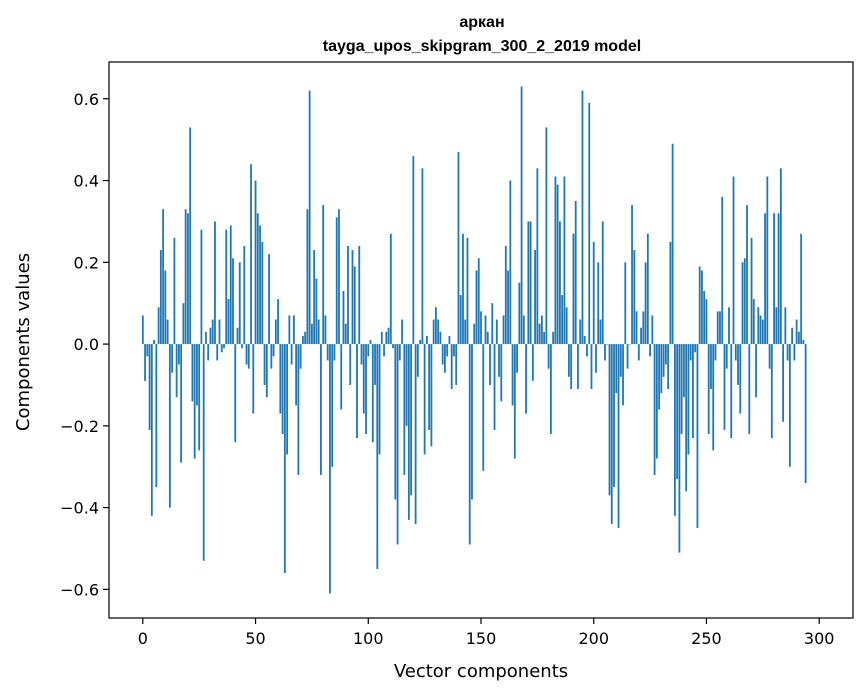 This screenshot has width=867, height=696. What do you see at coordinates (86, 262) in the screenshot?
I see `y-tick-label: 0.2` at bounding box center [86, 262].